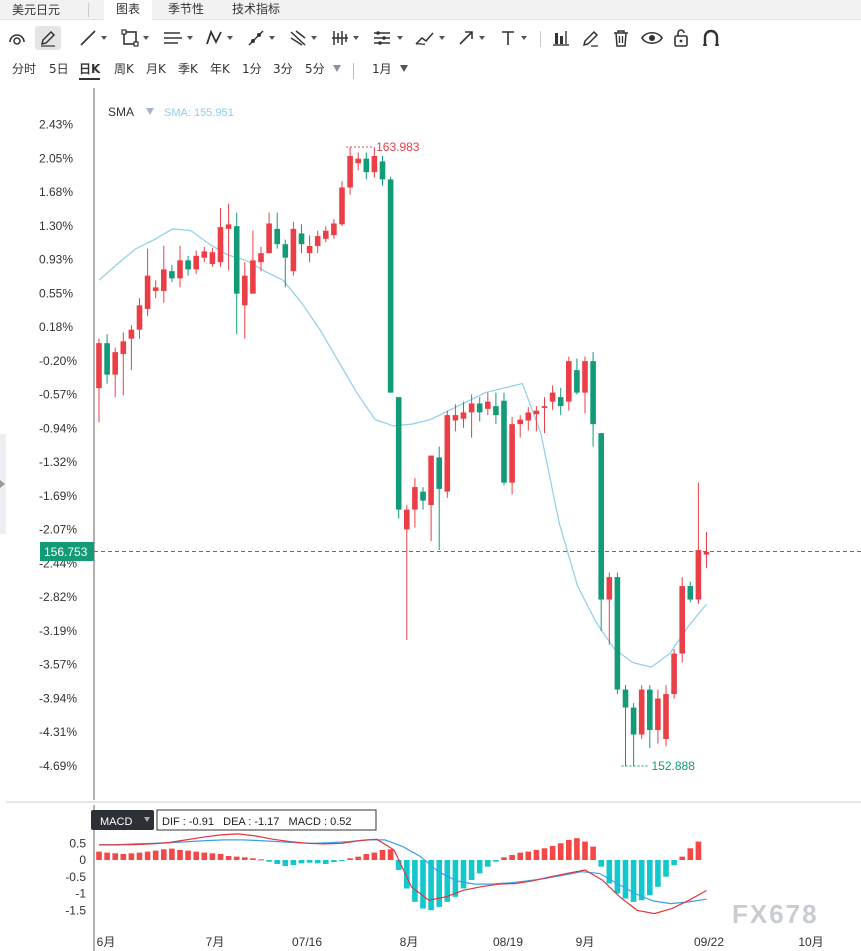 This screenshot has height=951, width=861. Describe the element at coordinates (90, 70) in the screenshot. I see `period-daily: 日K` at that location.